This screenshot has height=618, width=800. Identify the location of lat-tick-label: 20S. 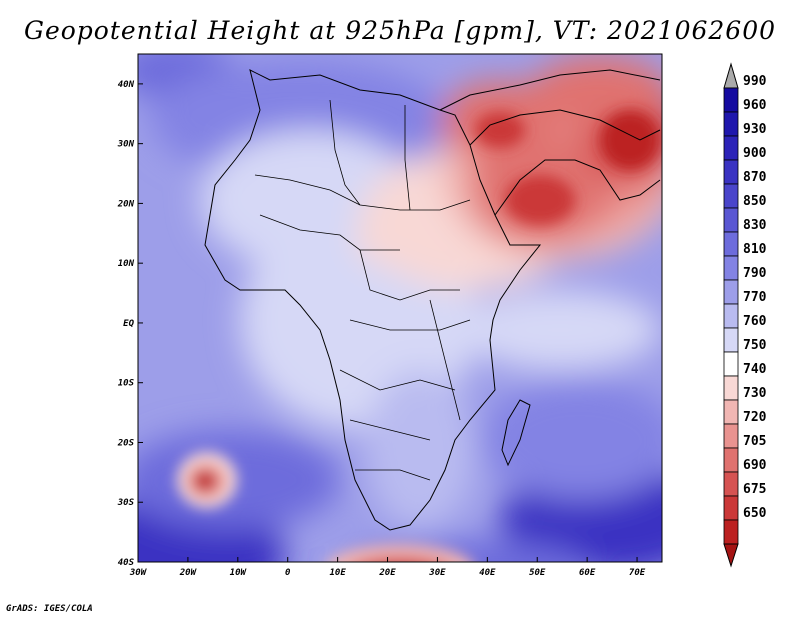
(126, 443).